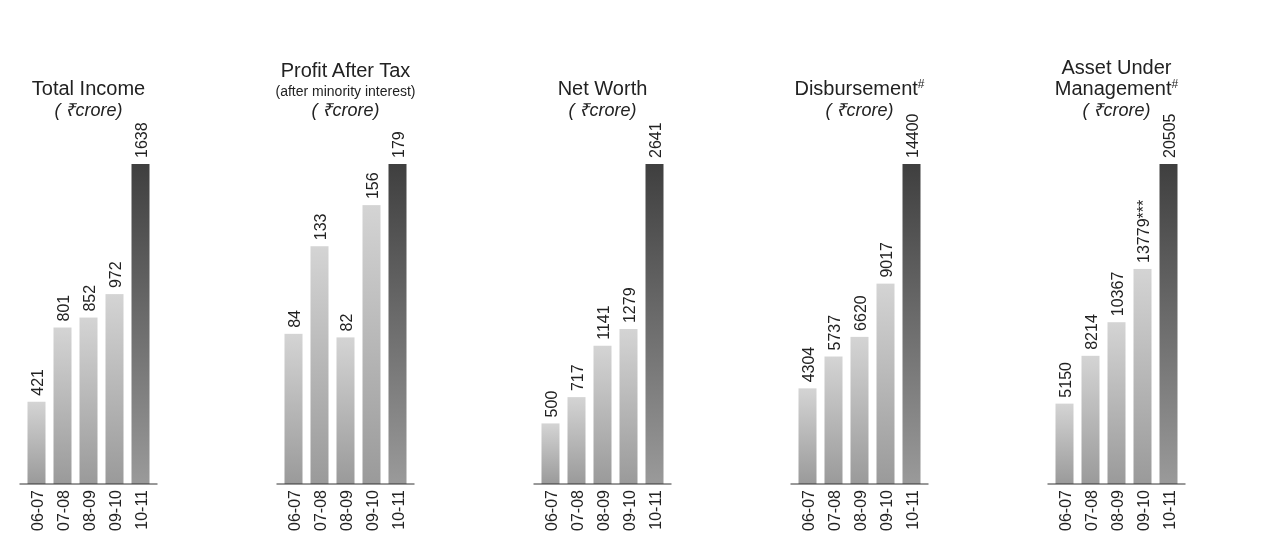 The height and width of the screenshot is (539, 1286). I want to click on data-label: 972, so click(115, 275).